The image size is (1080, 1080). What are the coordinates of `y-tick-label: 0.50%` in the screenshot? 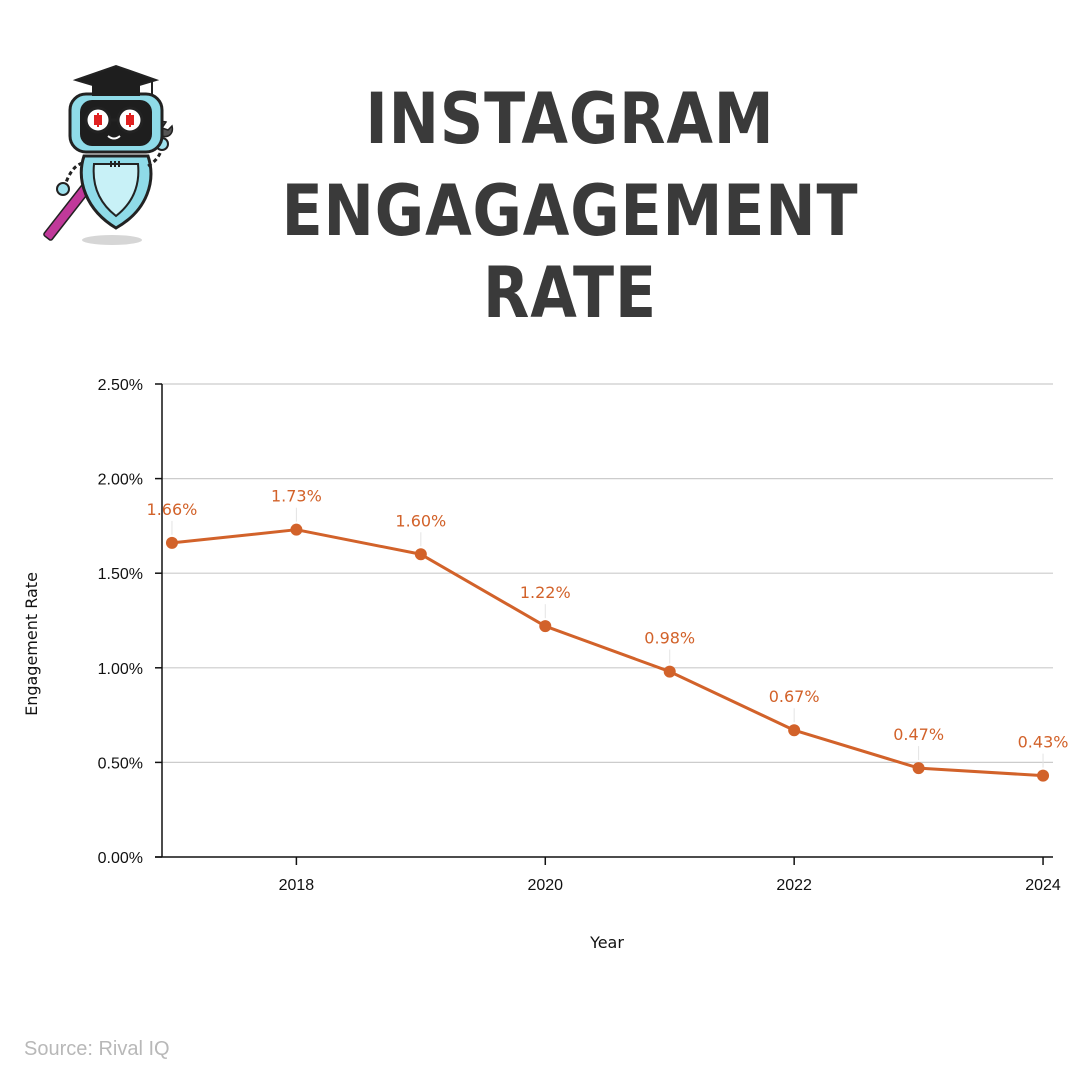 It's located at (120, 763).